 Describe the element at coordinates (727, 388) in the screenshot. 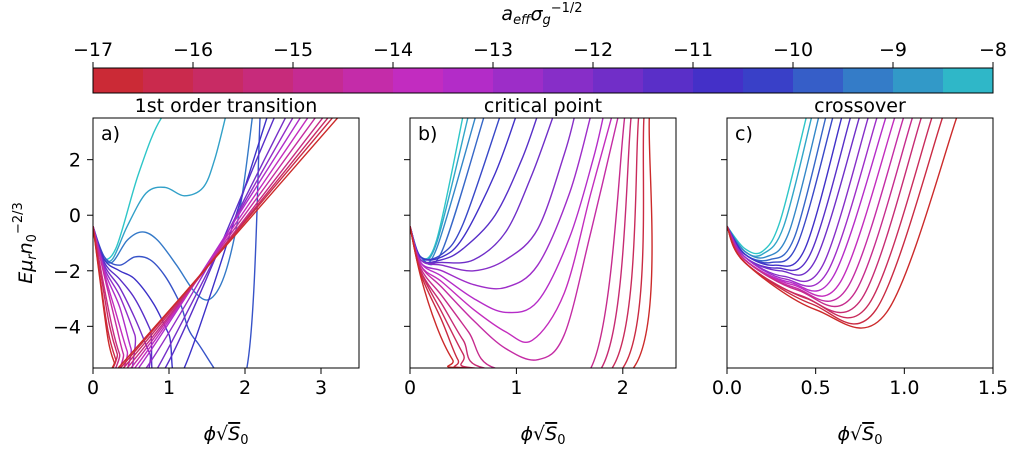

I see `x-tick-label: 0.0` at that location.